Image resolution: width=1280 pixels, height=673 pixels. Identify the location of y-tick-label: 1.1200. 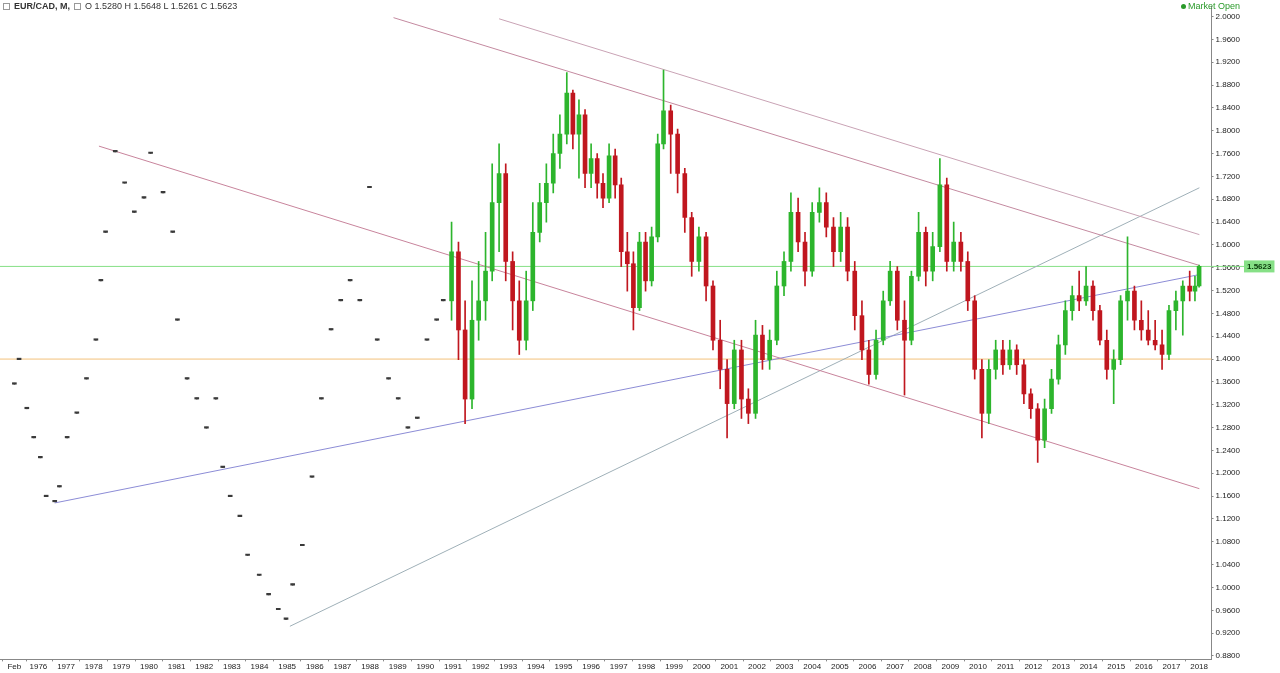
(1228, 519).